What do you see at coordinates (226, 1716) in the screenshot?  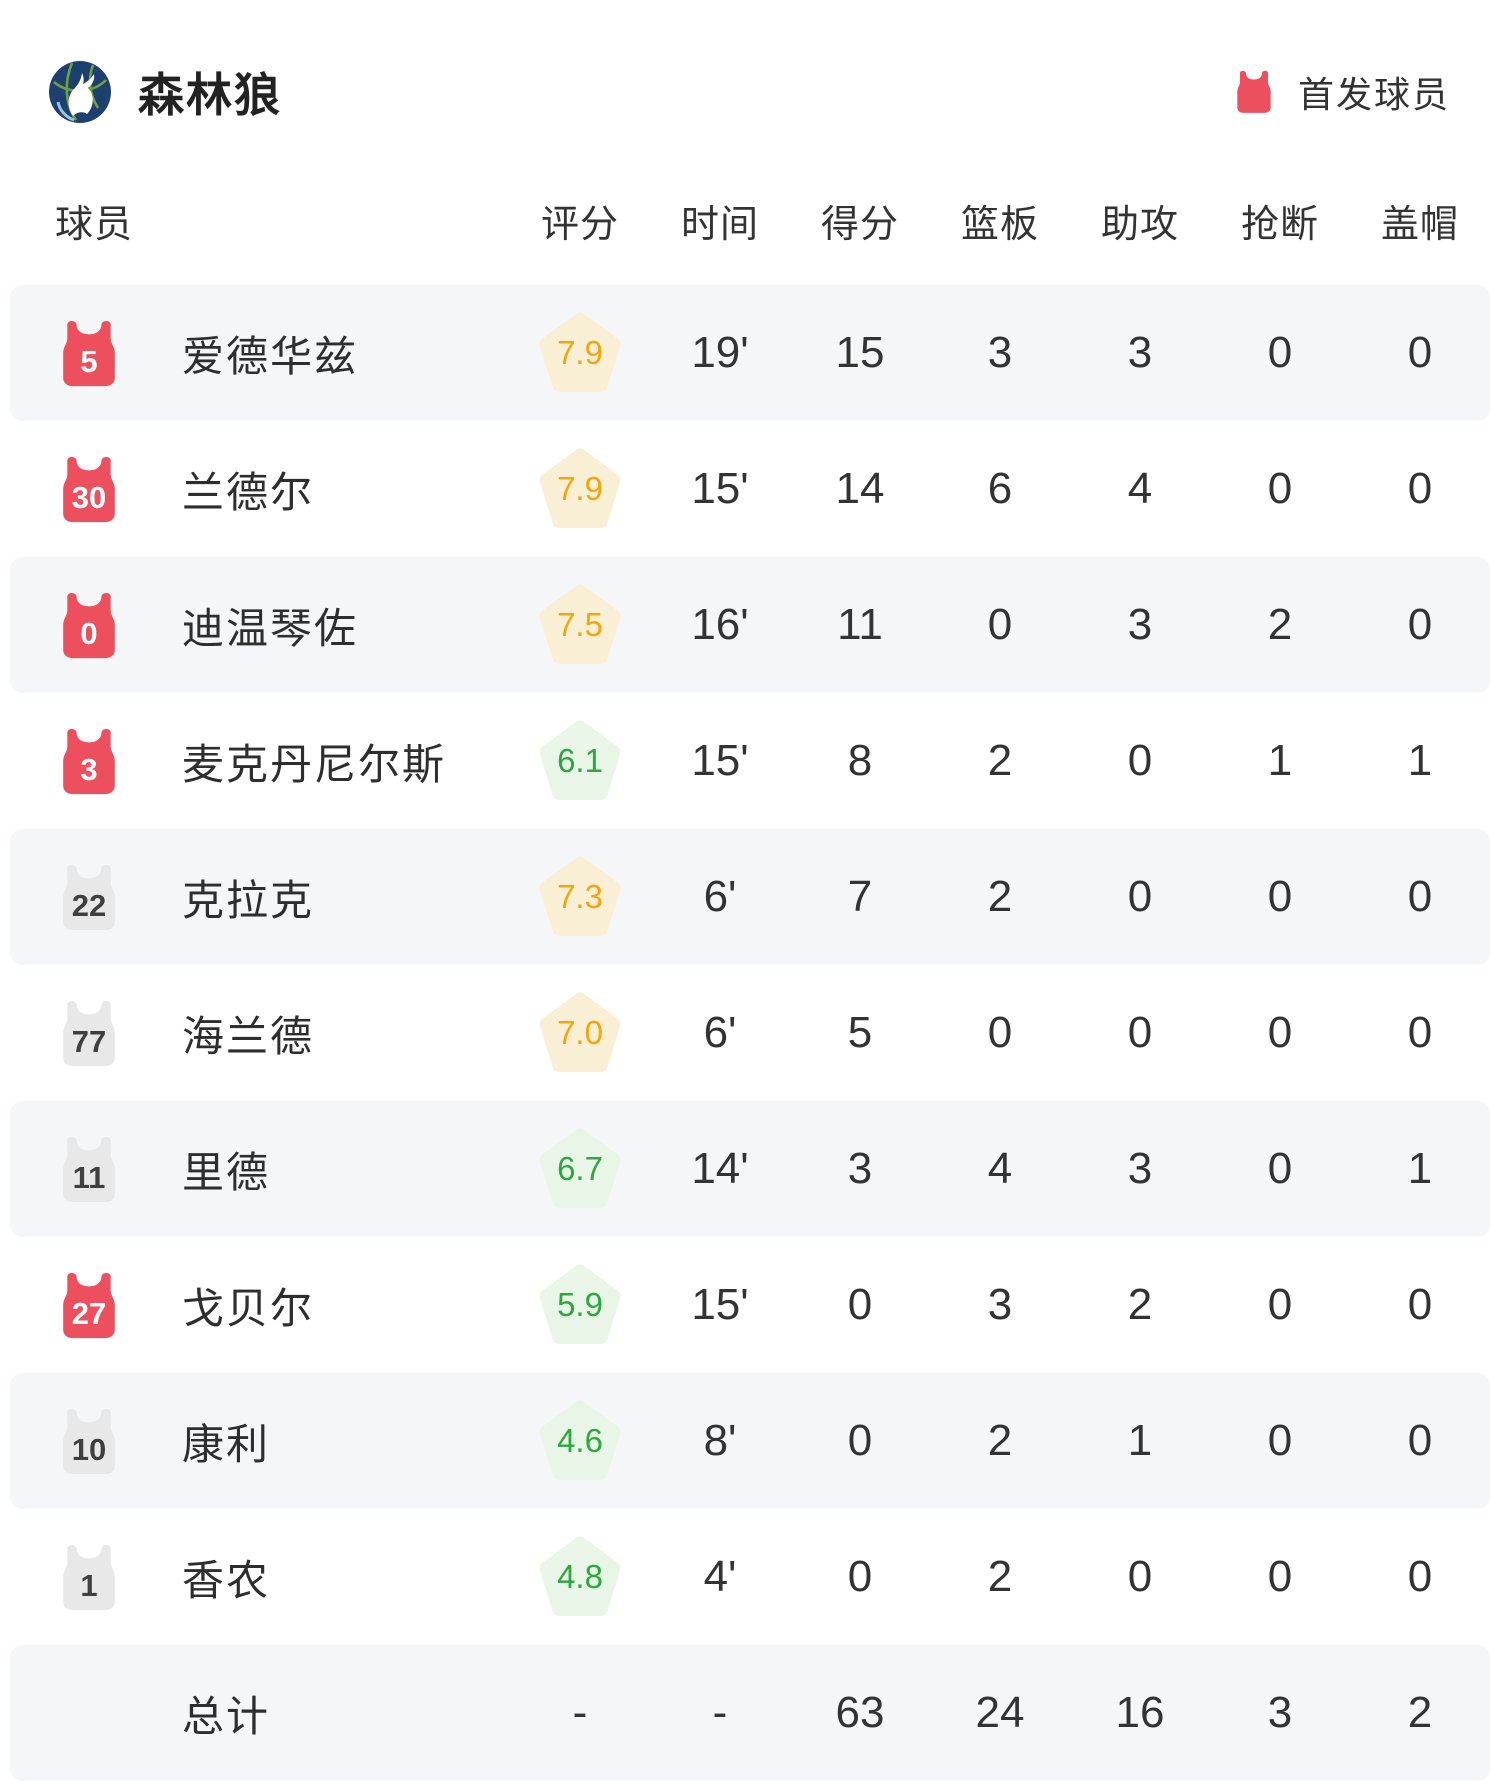 I see `totals-label: 总计` at bounding box center [226, 1716].